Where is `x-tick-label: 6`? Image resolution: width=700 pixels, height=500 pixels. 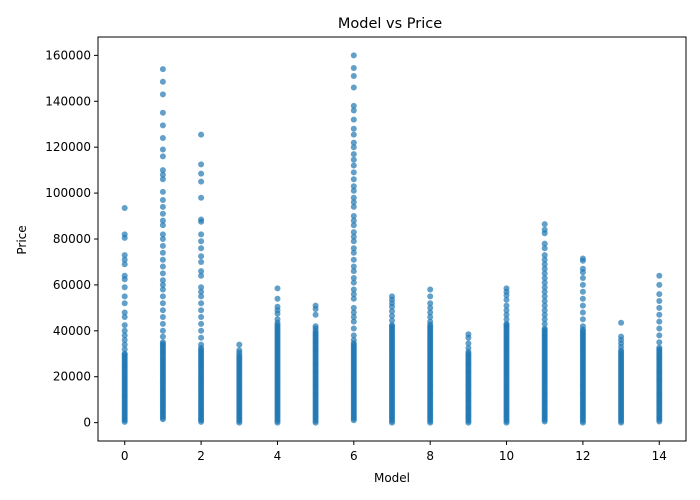 x-tick-label: 6 is located at coordinates (354, 456).